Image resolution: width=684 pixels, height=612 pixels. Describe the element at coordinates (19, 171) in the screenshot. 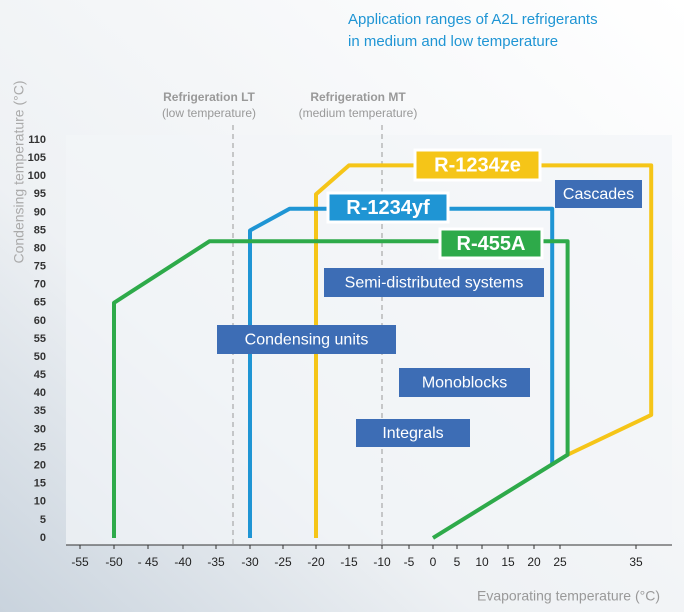

I see `y-axis-label: Condensing temperature (°C)` at that location.